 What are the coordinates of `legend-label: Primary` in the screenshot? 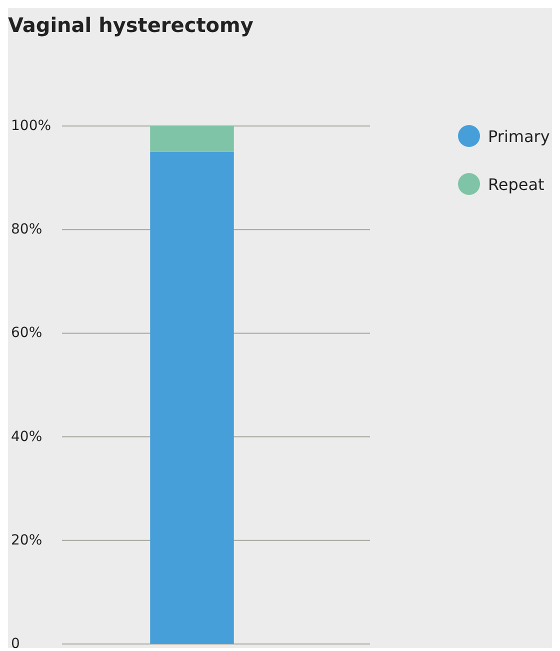 It's located at (519, 136).